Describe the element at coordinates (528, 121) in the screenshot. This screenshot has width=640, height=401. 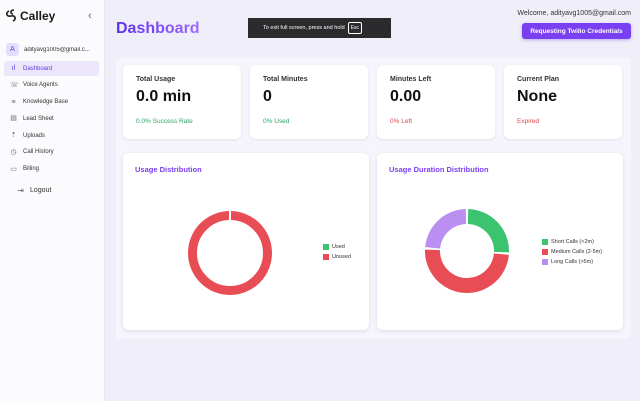
I see `stat-sub: Expired` at that location.